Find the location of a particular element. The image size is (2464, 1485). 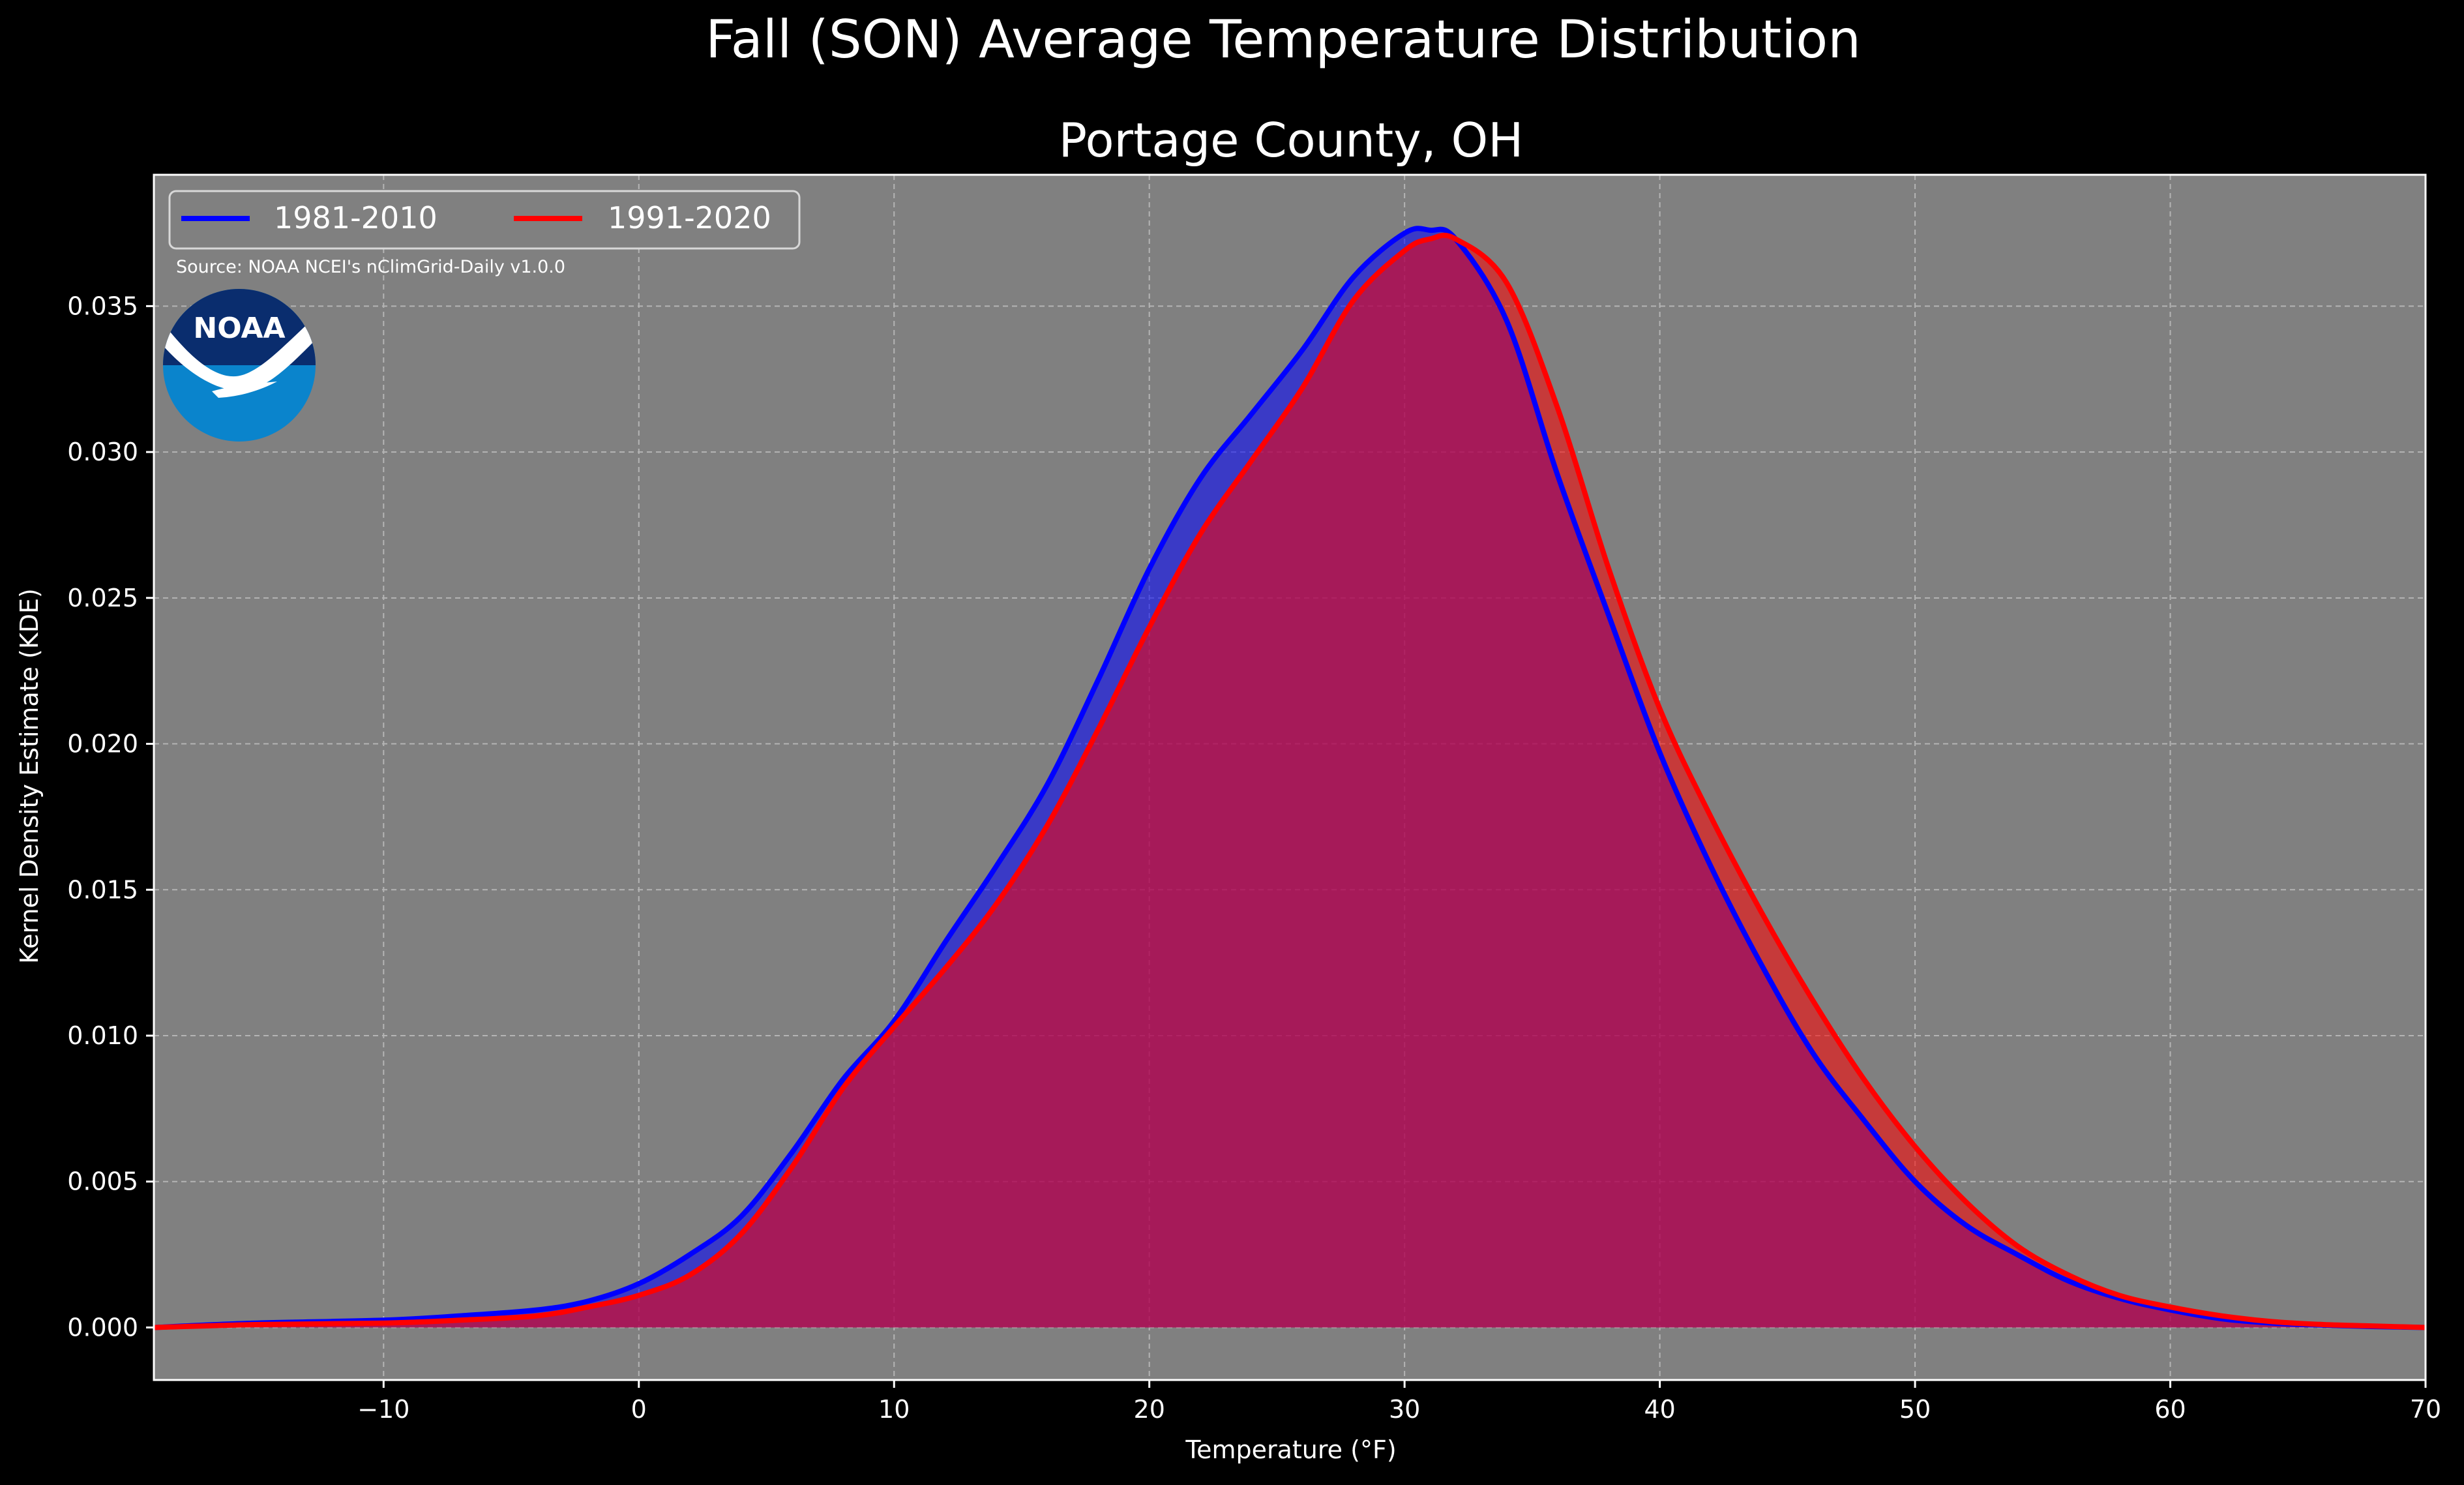

y-axis-ticks: 0.000 0.005 0.010 0.015 0.020 0.025 0.030 0.035 is located at coordinates (110, 817).